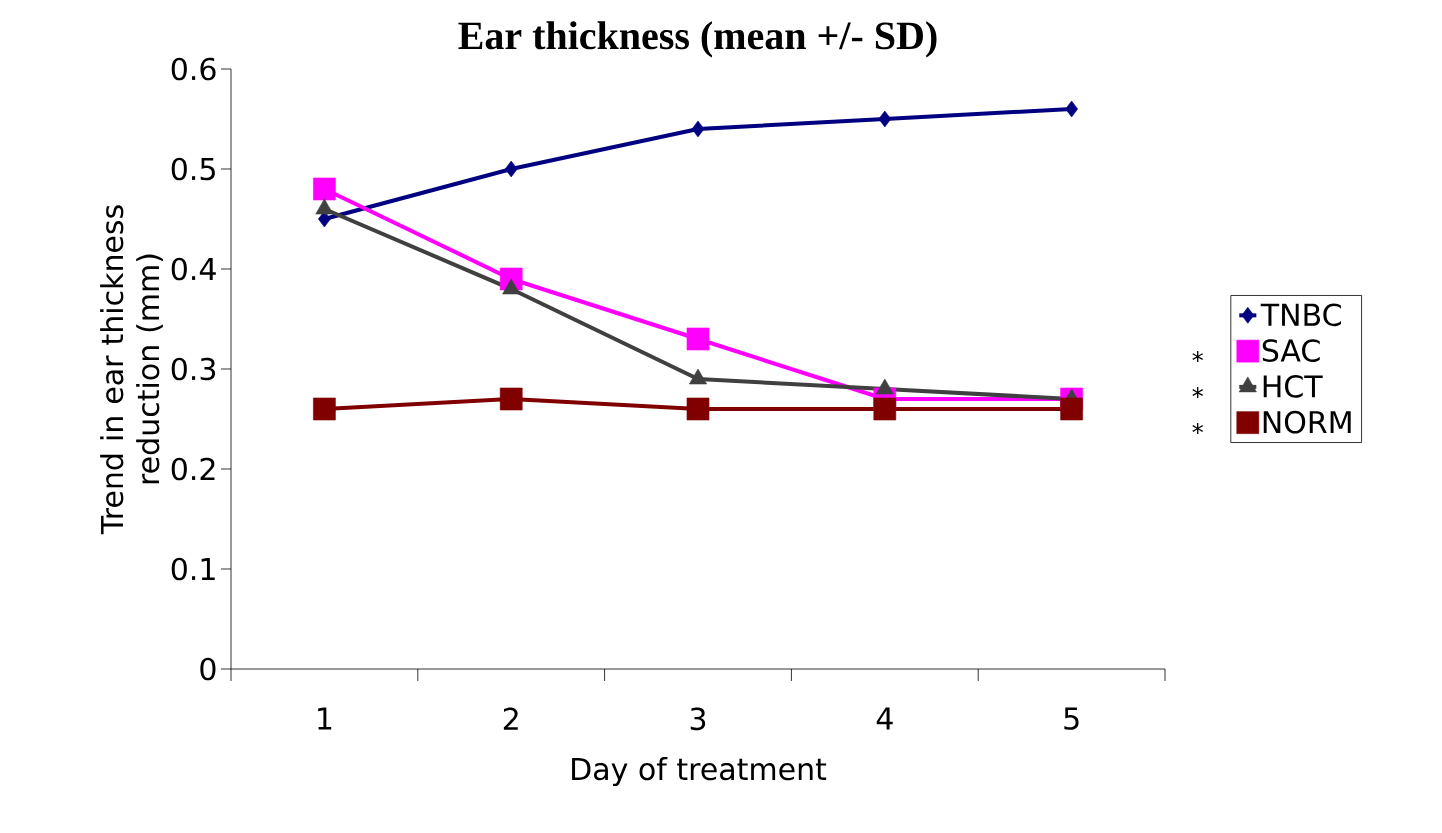 Image resolution: width=1442 pixels, height=833 pixels. Describe the element at coordinates (325, 718) in the screenshot. I see `x-tick-label: 1` at that location.